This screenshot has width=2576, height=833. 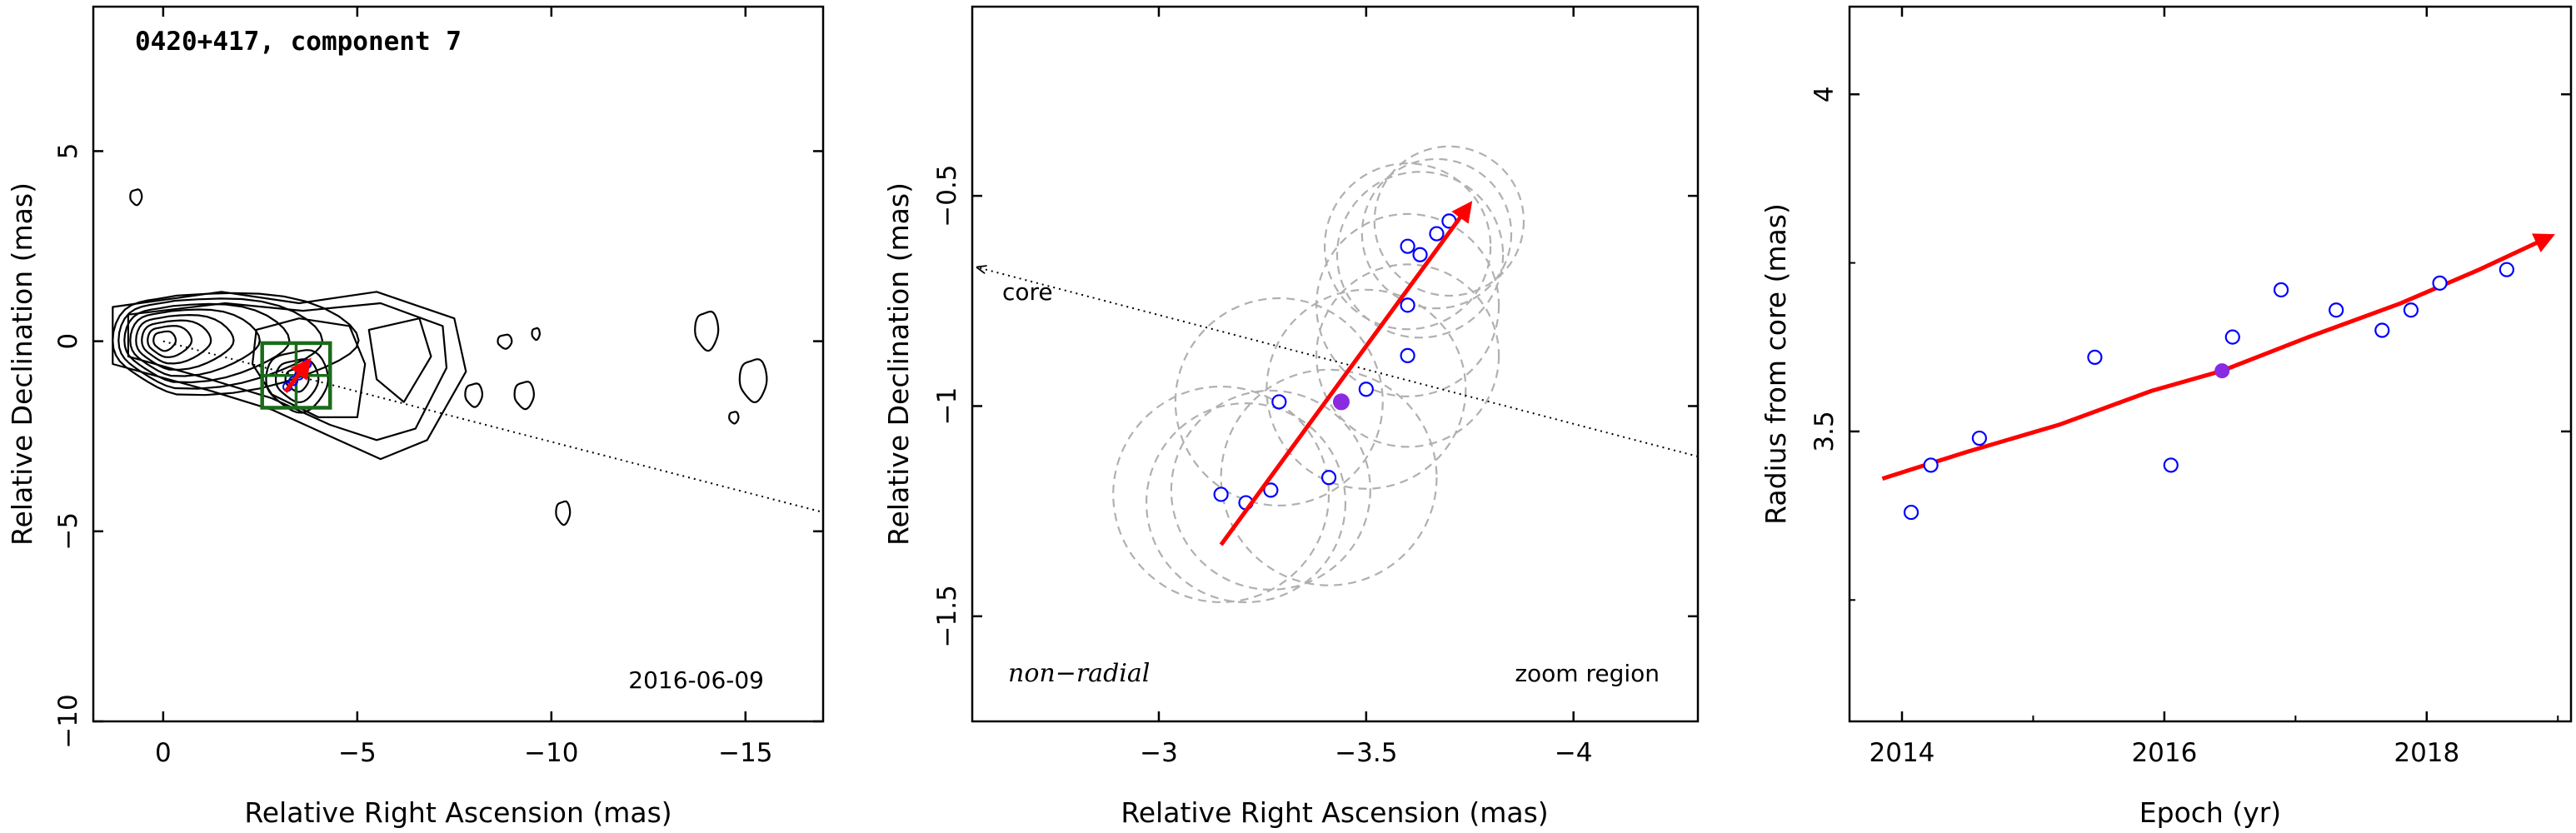 What do you see at coordinates (1902, 753) in the screenshot?
I see `2-x-tick-label: 2014` at bounding box center [1902, 753].